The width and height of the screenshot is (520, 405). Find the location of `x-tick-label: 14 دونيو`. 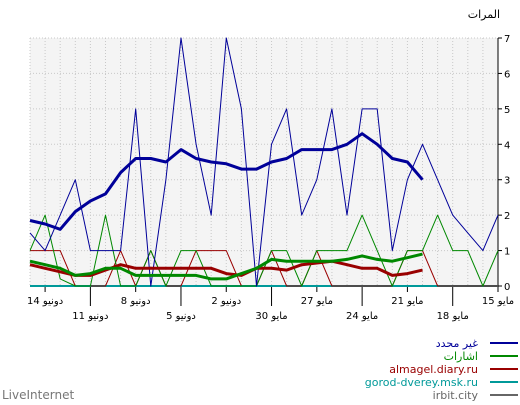

x-tick-label: 14 دونيو is located at coordinates (45, 301).